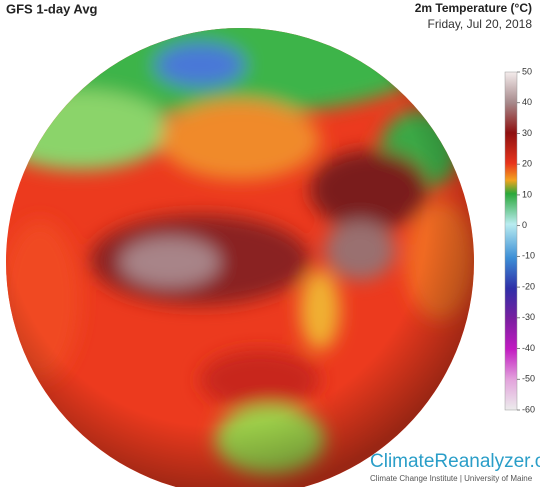 This screenshot has width=540, height=487. What do you see at coordinates (524, 225) in the screenshot?
I see `colorbar-tick-label: 0` at bounding box center [524, 225].